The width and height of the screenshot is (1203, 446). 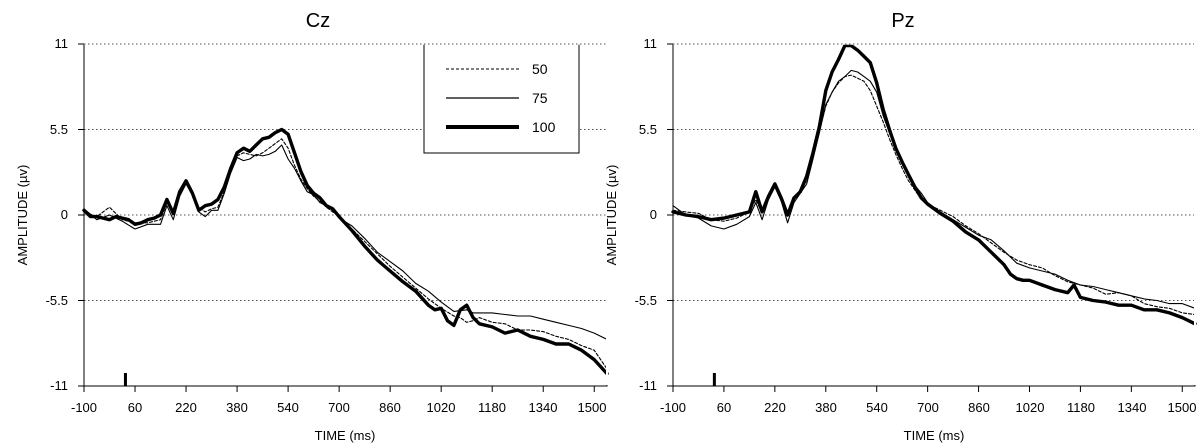 I want to click on legend-label-75: 75, so click(x=540, y=98).